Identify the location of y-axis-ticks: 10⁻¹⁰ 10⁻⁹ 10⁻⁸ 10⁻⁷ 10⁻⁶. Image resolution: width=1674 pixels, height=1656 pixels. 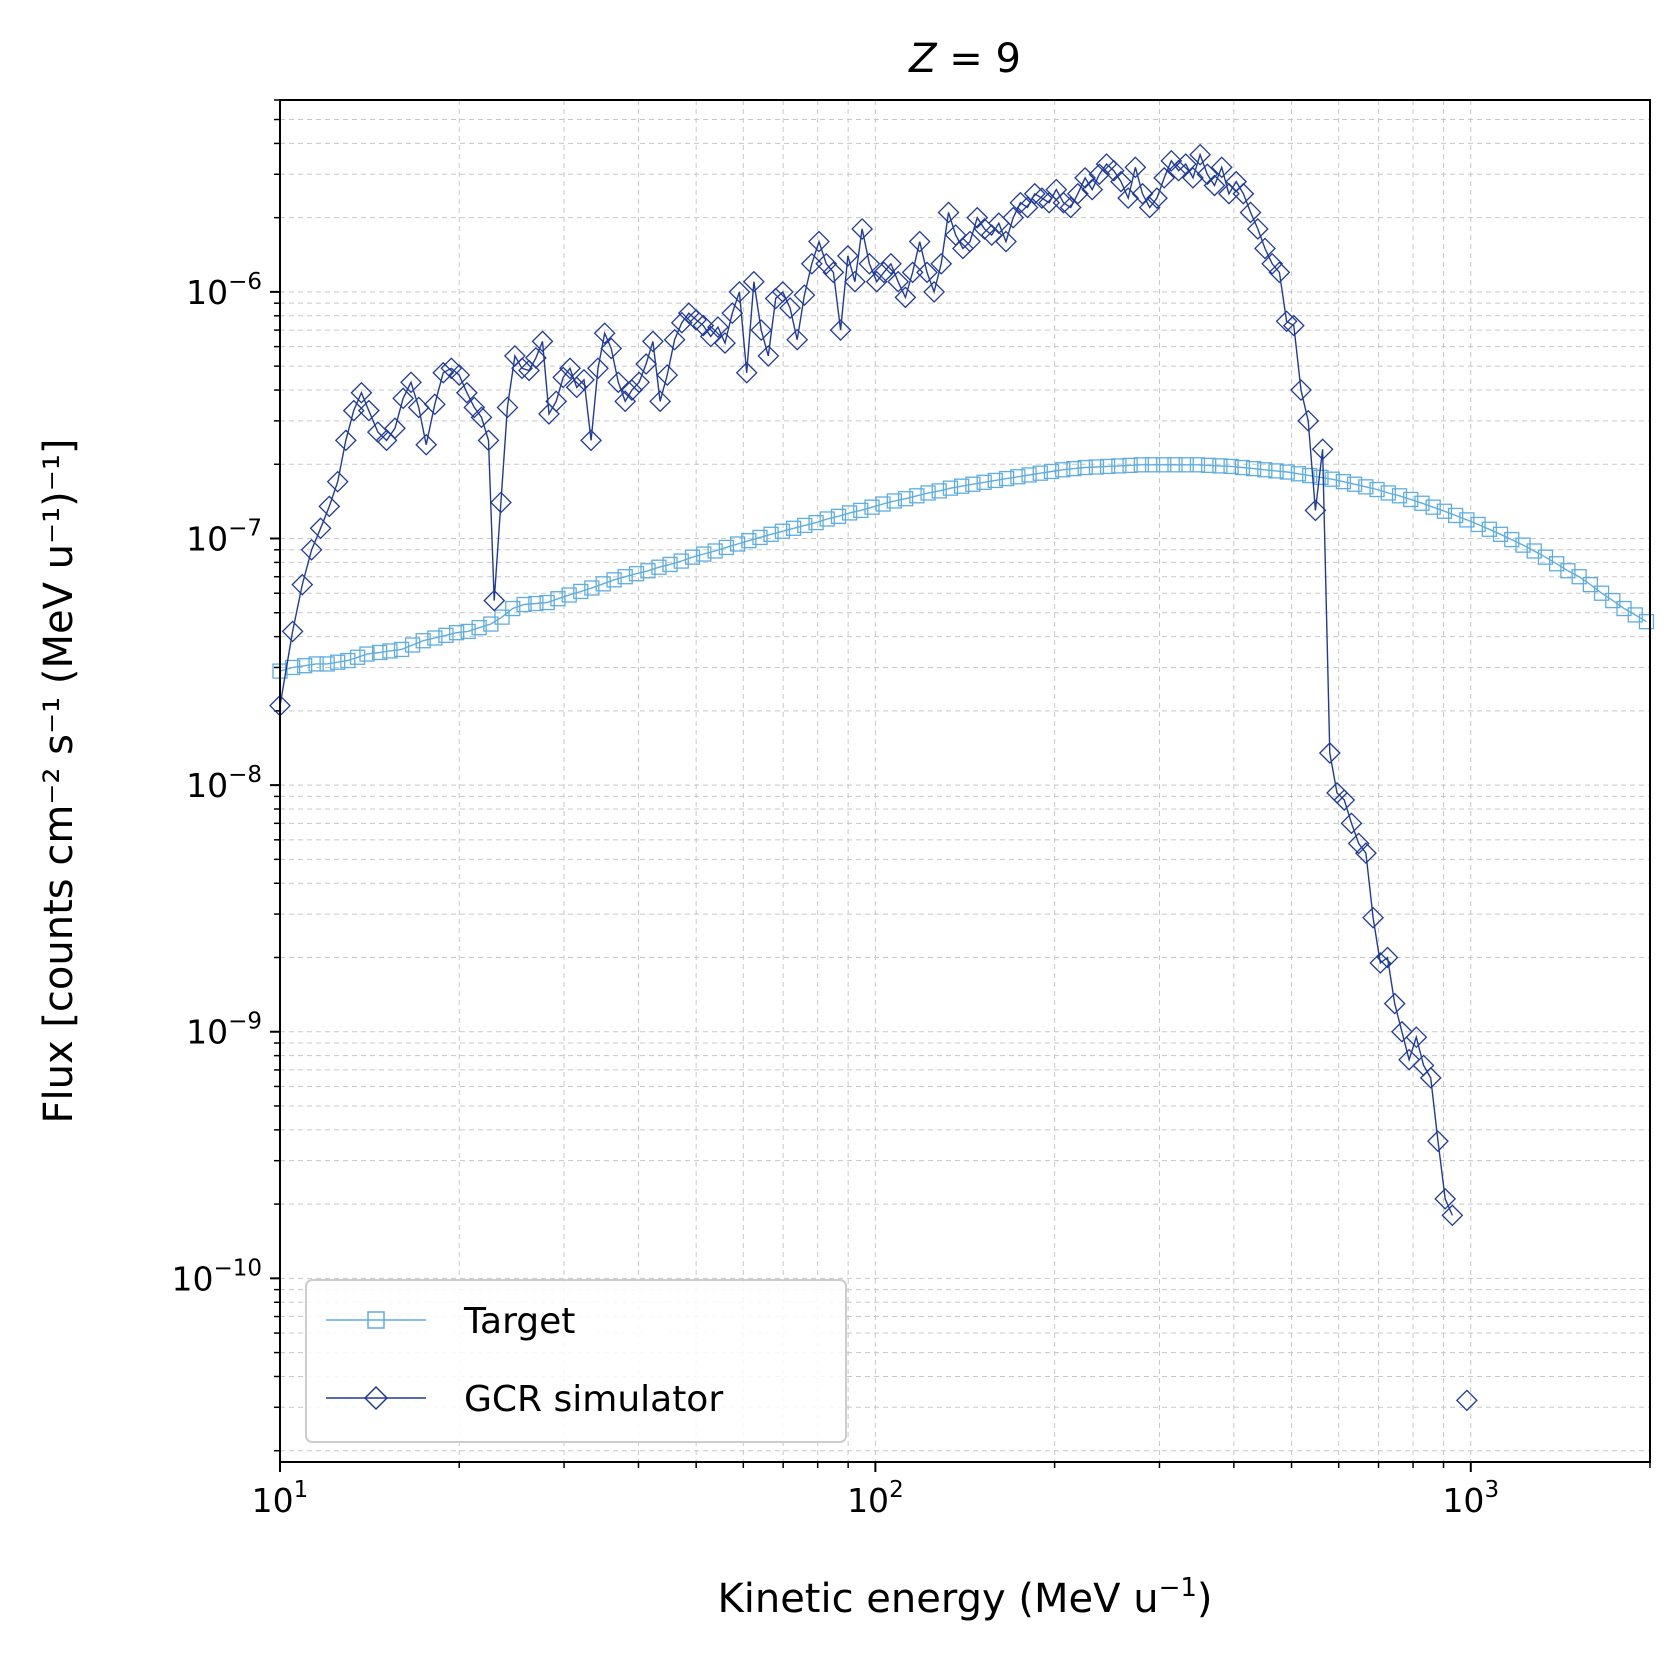
(225, 783).